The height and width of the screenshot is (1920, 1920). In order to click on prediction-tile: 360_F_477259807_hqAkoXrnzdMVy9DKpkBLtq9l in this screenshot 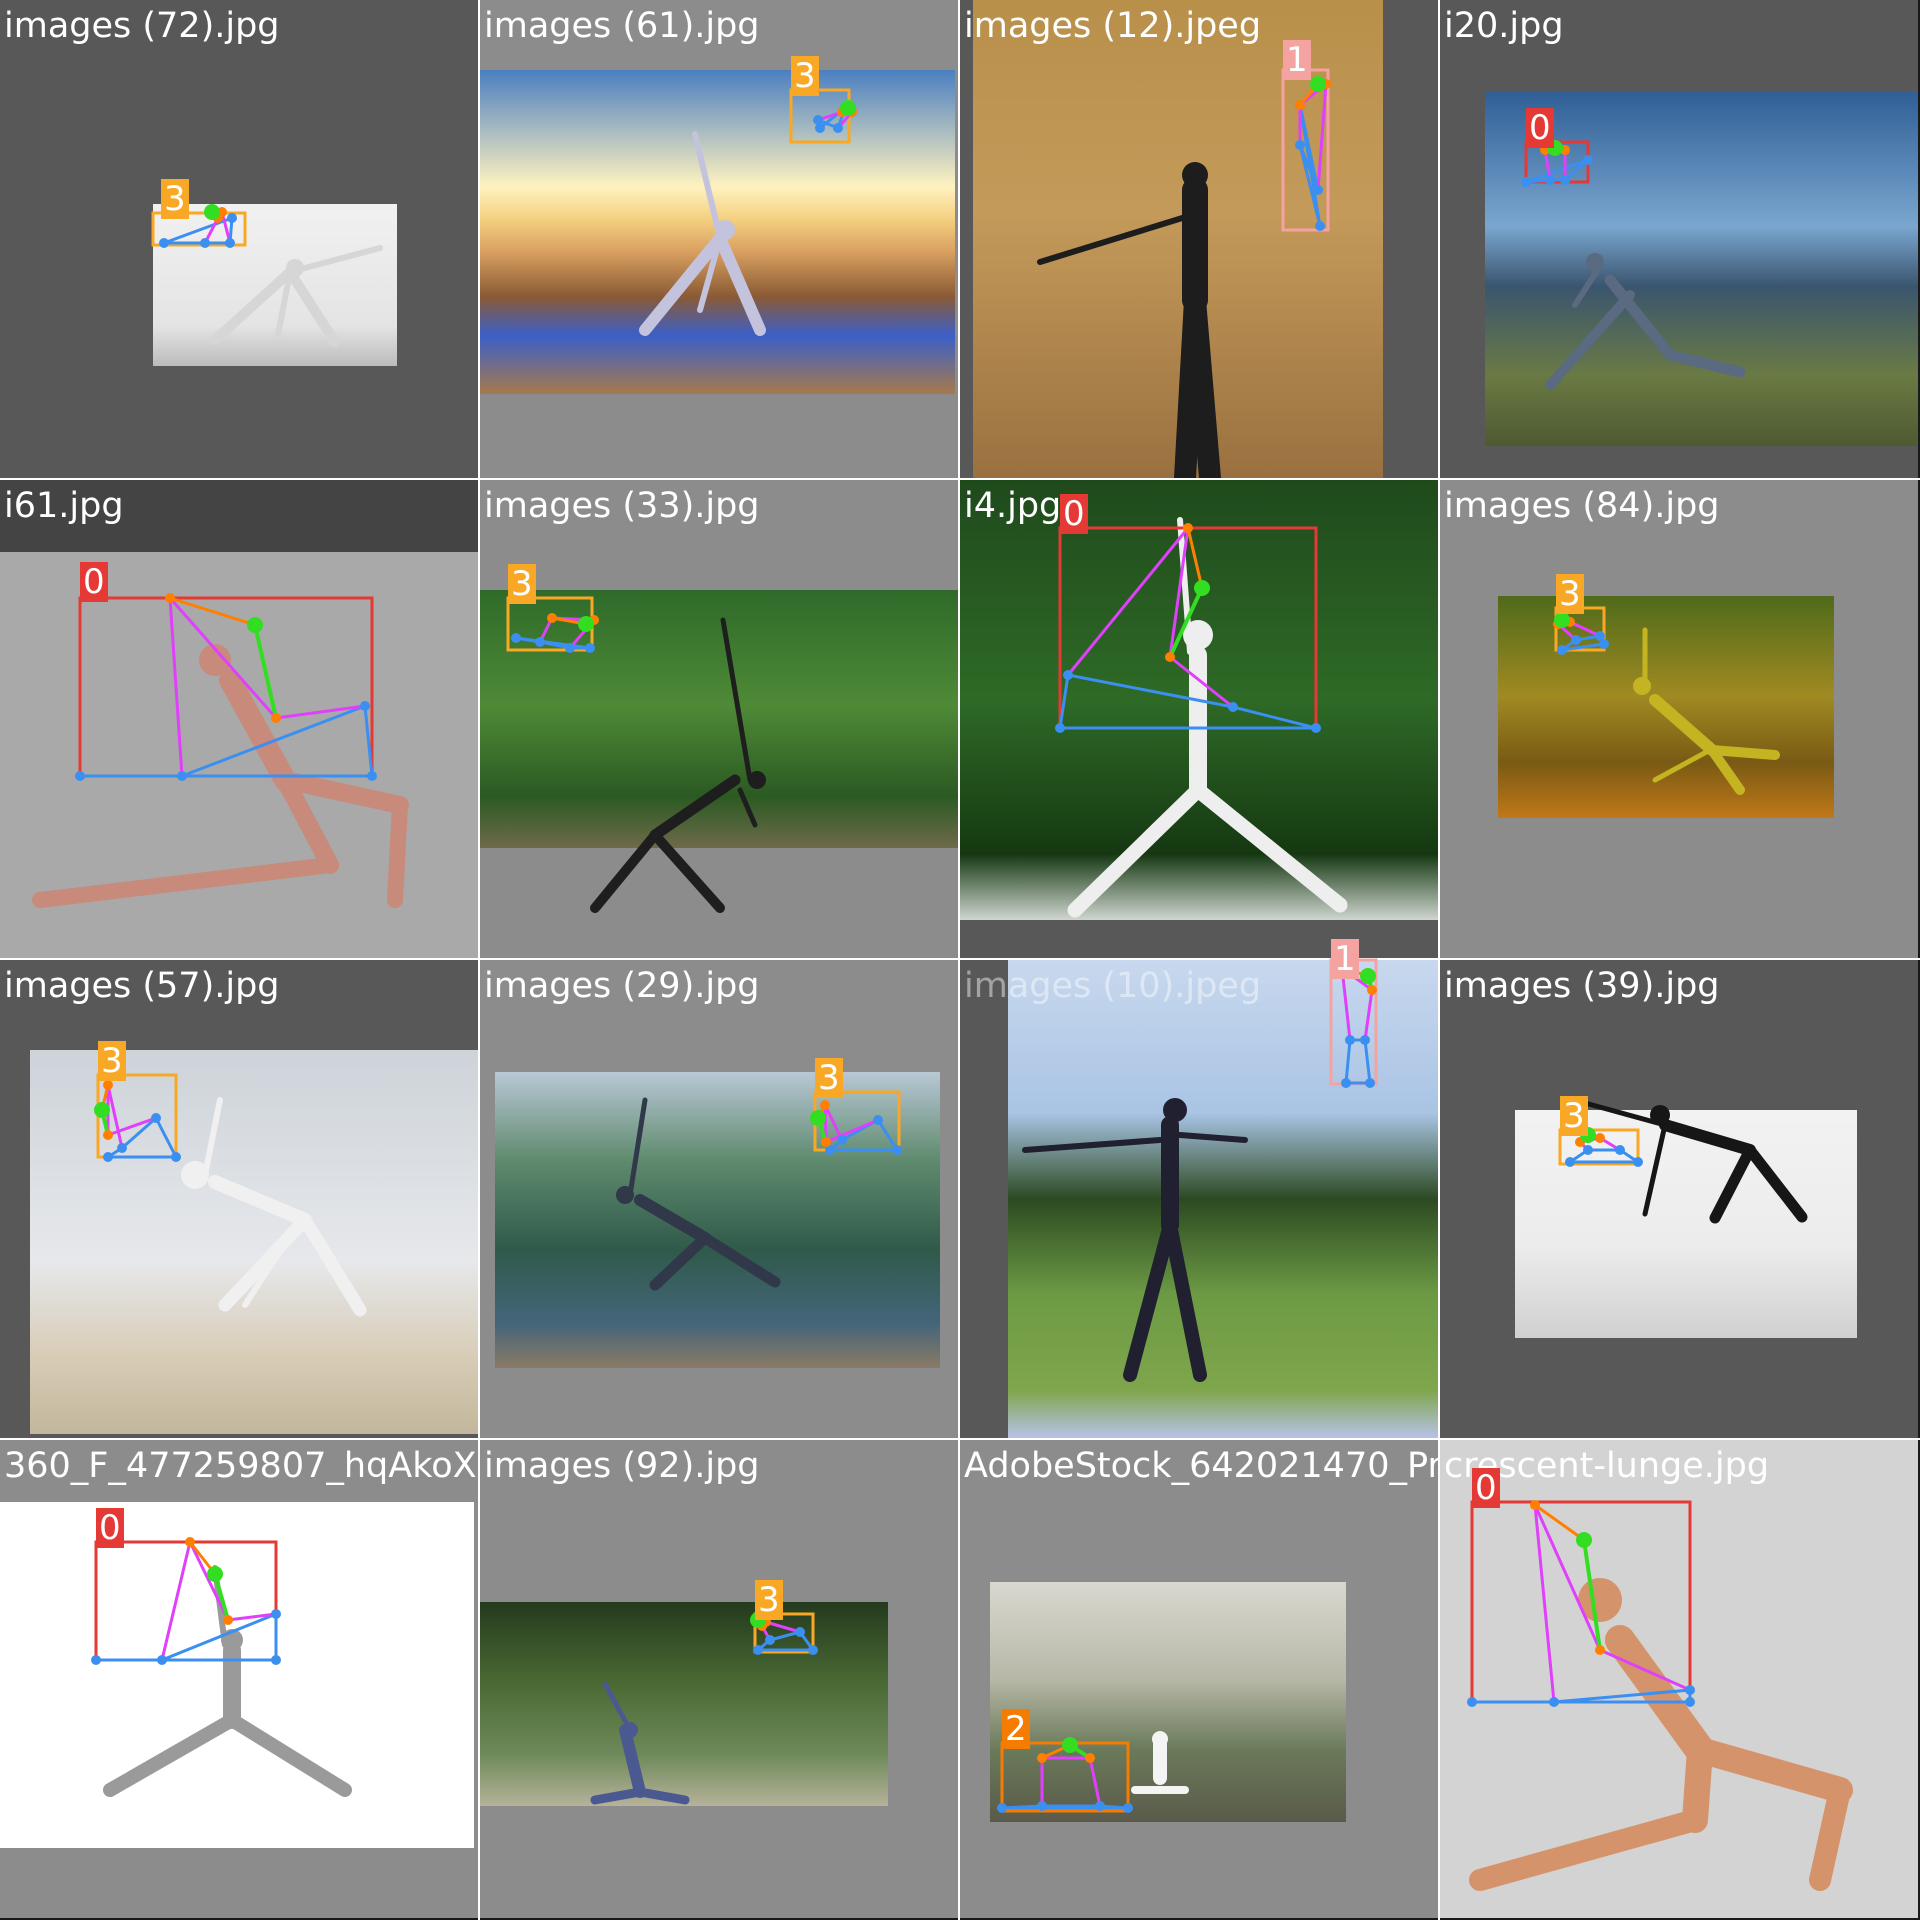, I will do `click(239, 1679)`.